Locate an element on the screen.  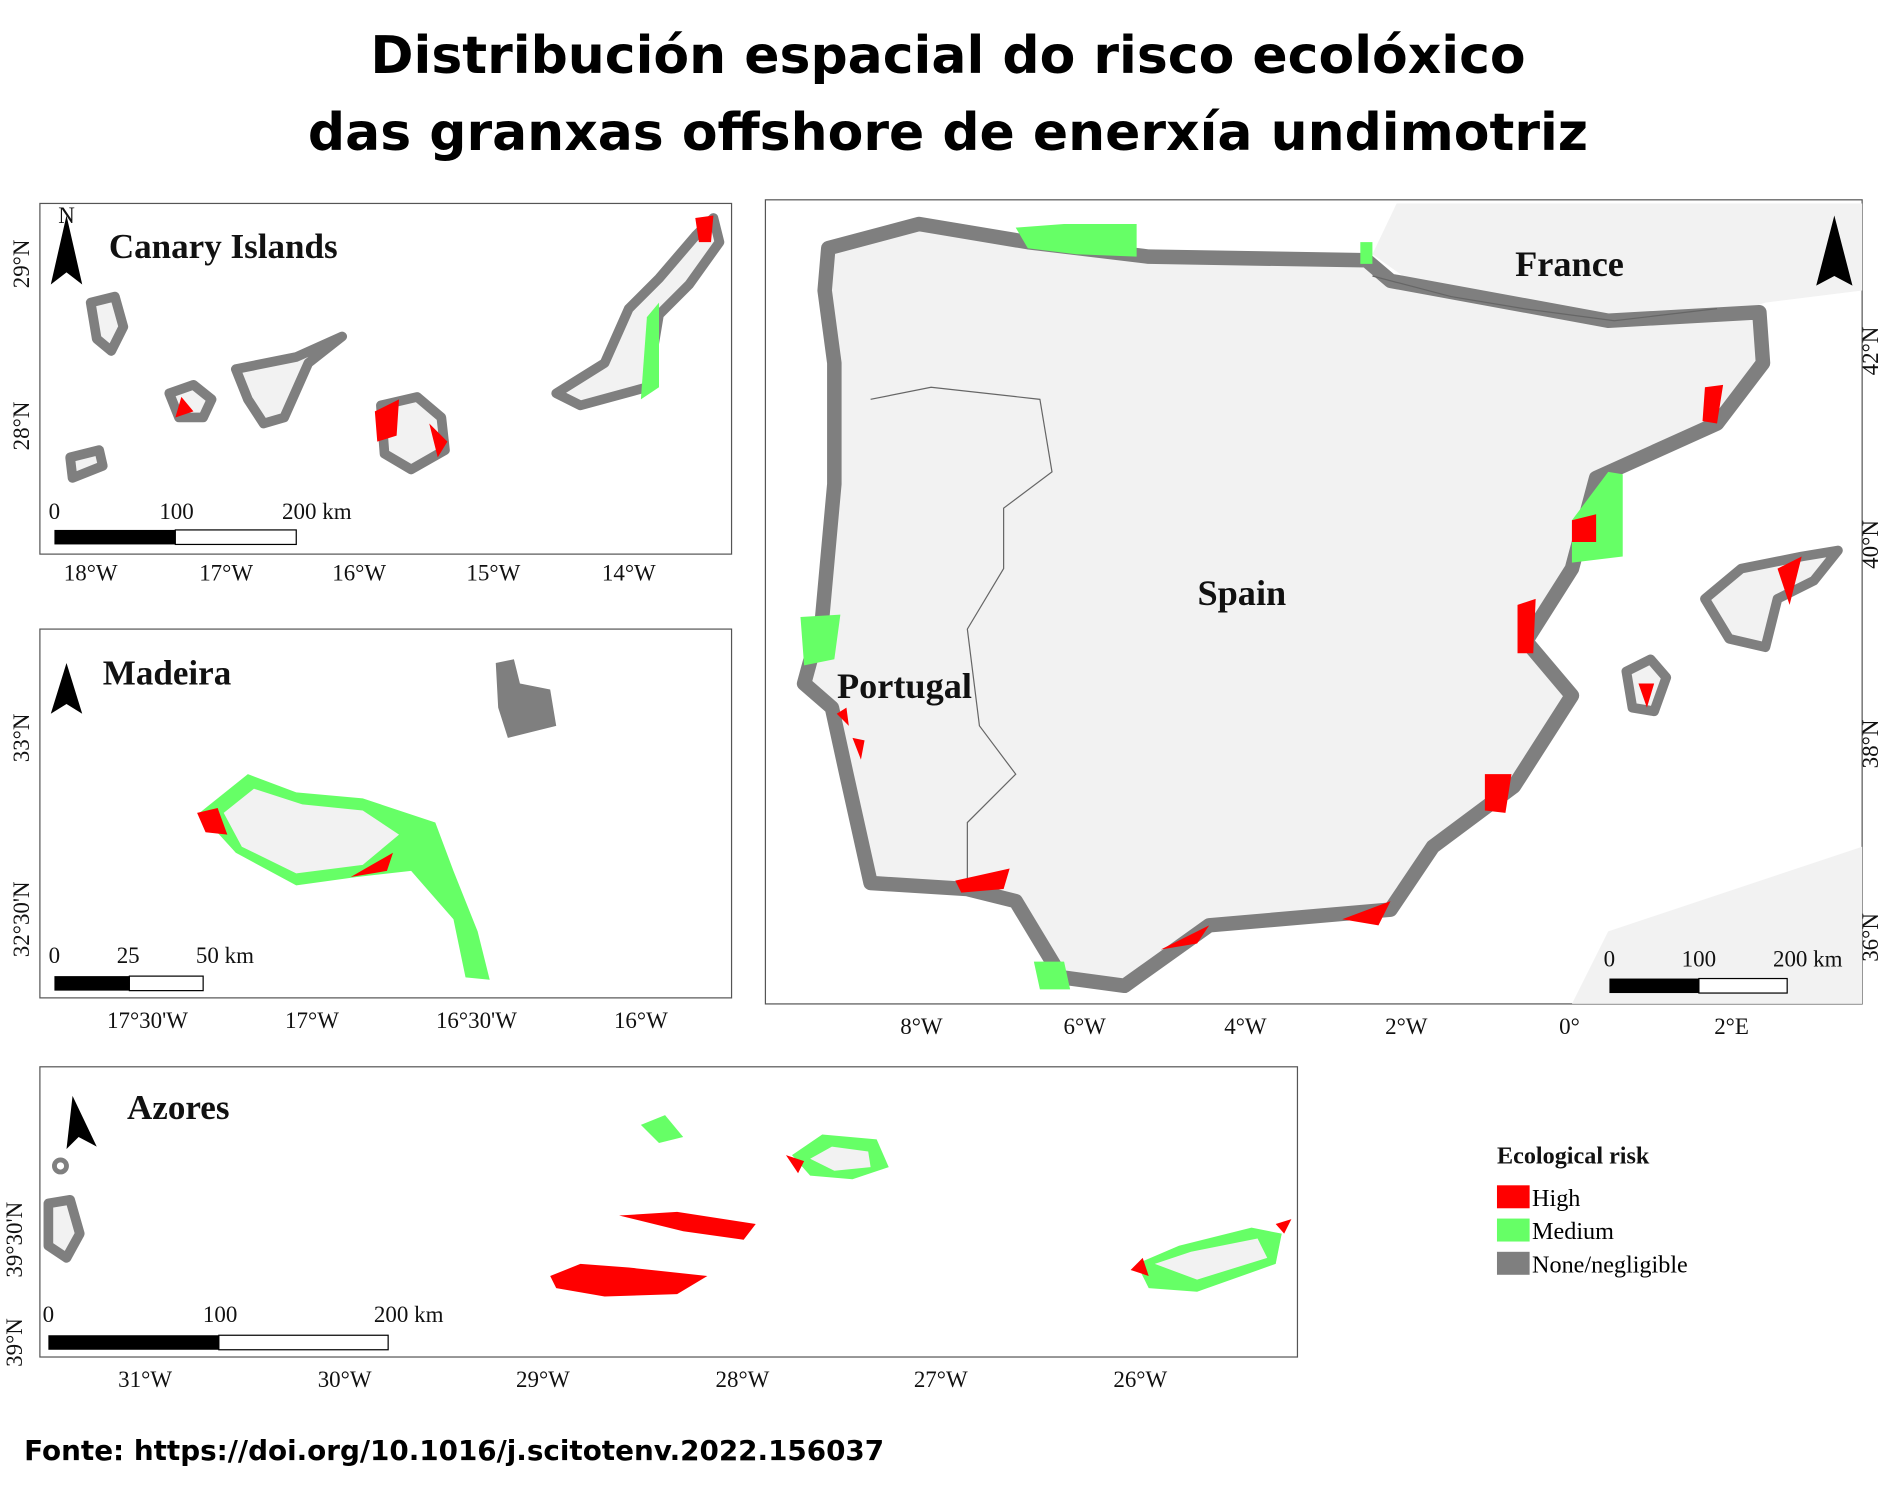
legend-label: Medium is located at coordinates (1573, 1231).